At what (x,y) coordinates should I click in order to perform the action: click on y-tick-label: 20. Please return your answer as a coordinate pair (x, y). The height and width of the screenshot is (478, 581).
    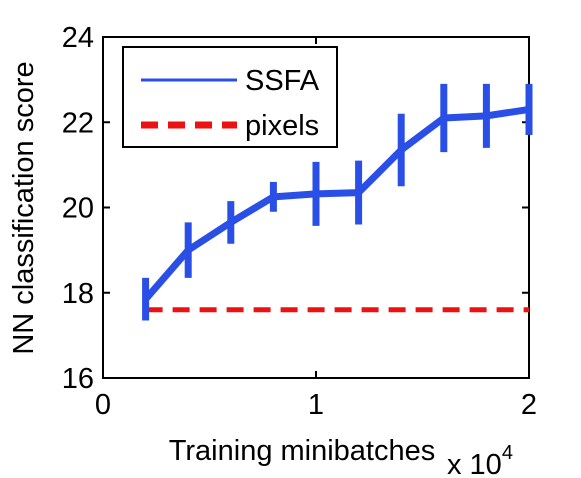
    Looking at the image, I should click on (78, 209).